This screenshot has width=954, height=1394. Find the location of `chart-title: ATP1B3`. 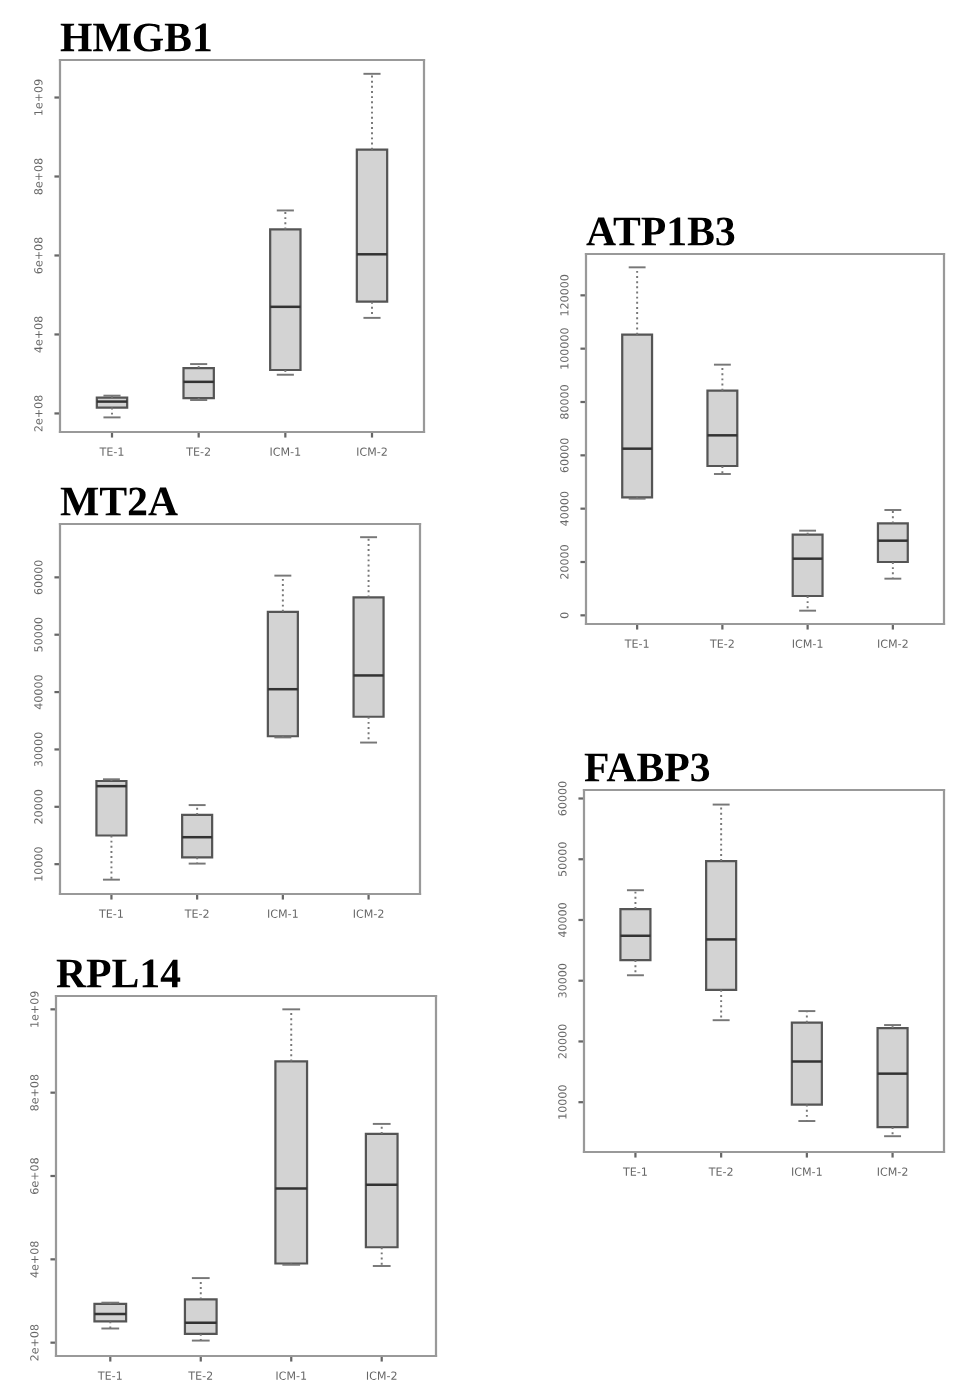

chart-title: ATP1B3 is located at coordinates (660, 231).